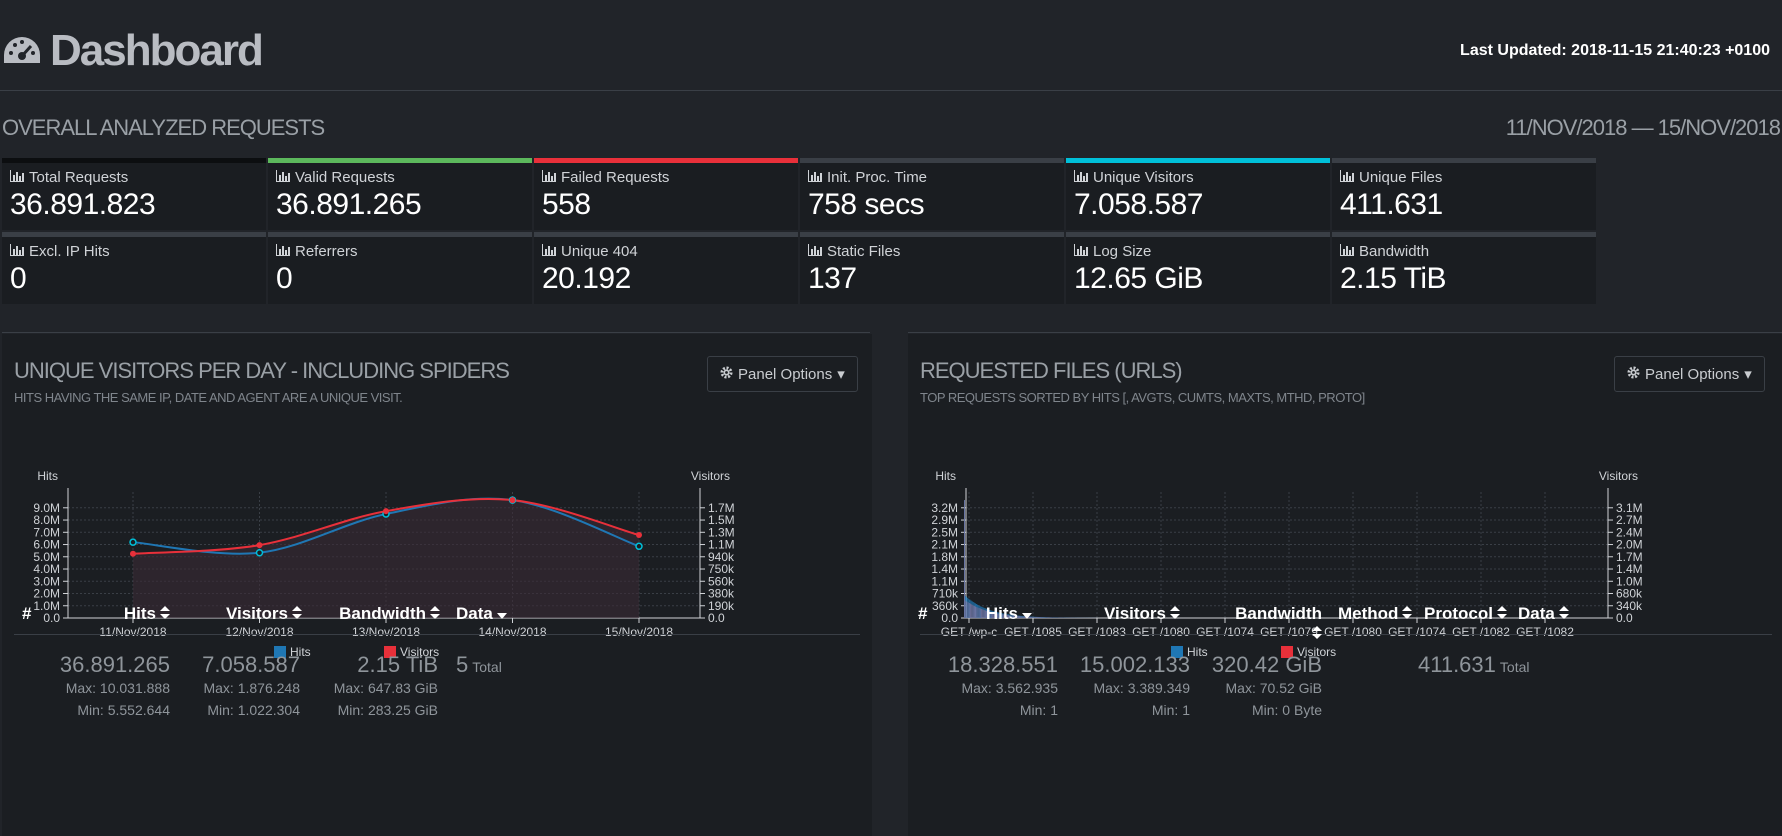 The width and height of the screenshot is (1782, 836). I want to click on column-header-bandwidth: Bandwidth, so click(1273, 624).